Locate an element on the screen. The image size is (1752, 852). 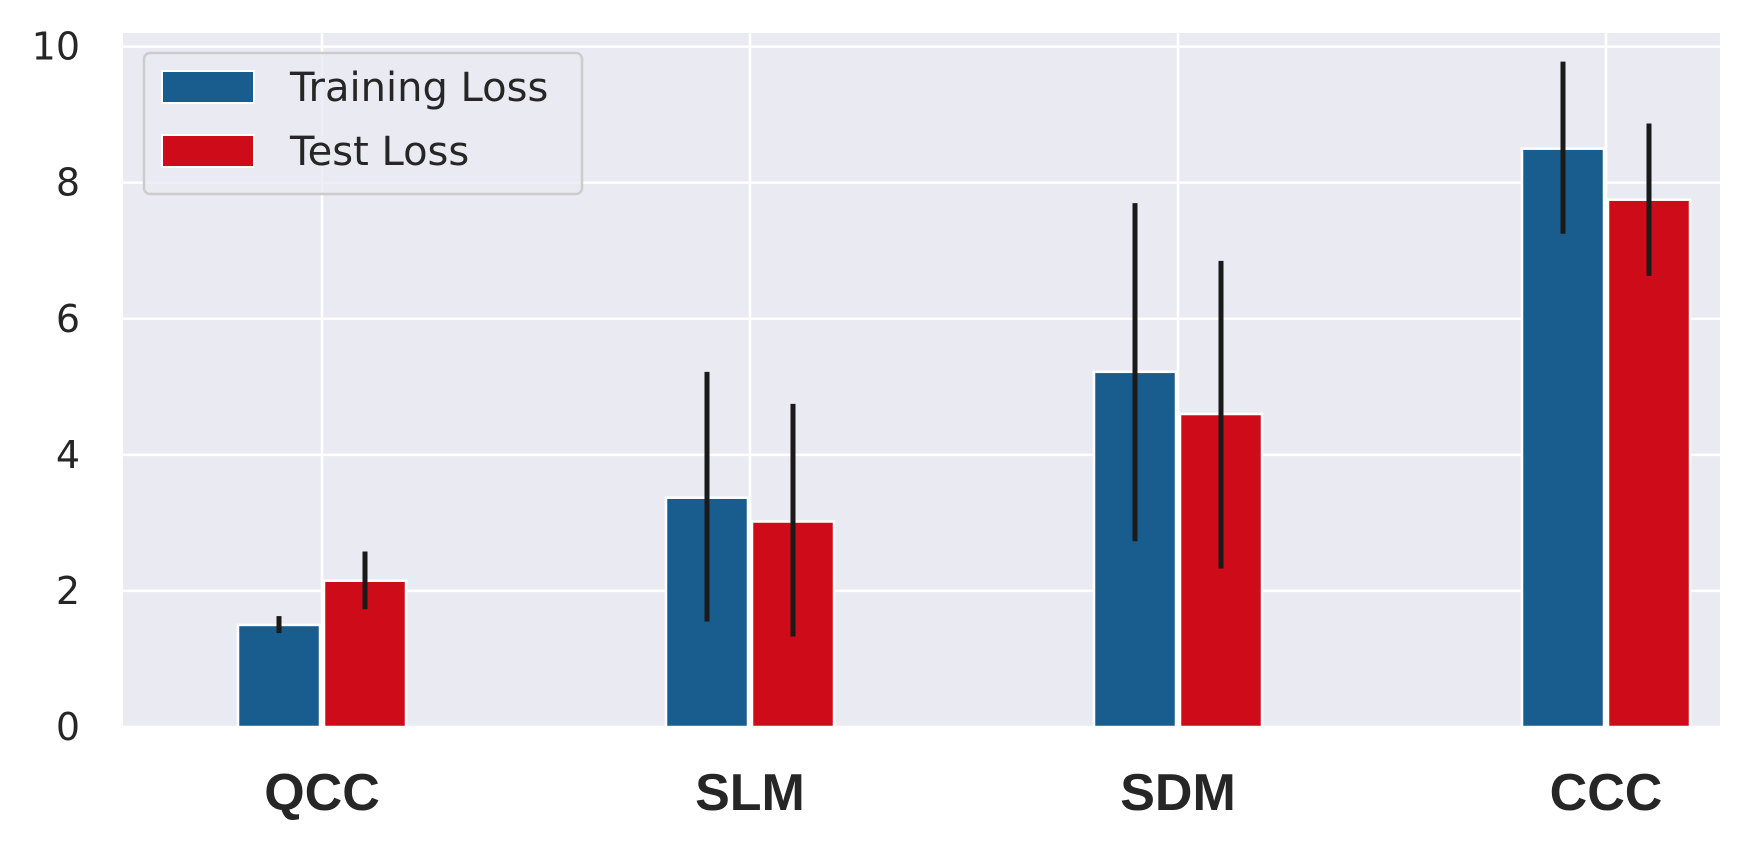
legend-label-training-loss: Training Loss is located at coordinates (418, 88).